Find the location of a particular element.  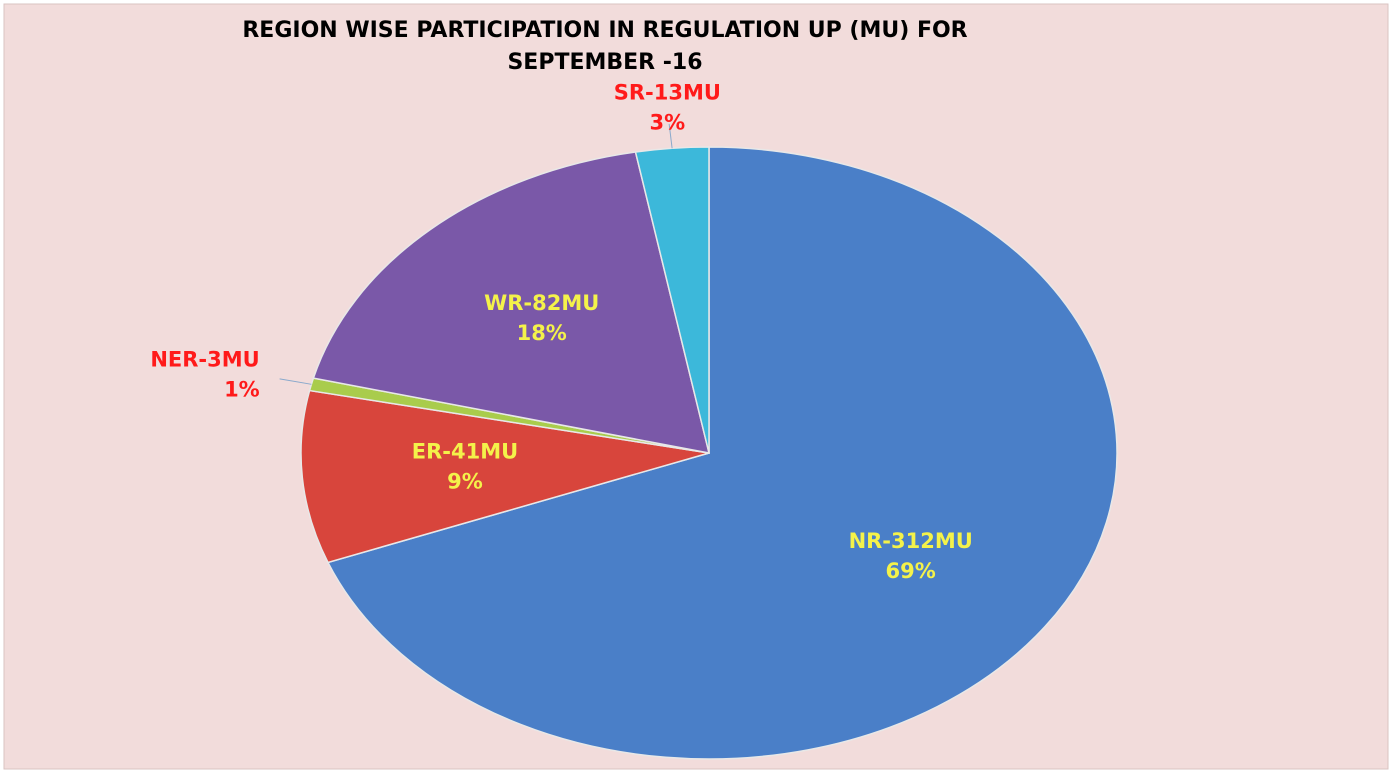

percent-label: 18% is located at coordinates (542, 333).